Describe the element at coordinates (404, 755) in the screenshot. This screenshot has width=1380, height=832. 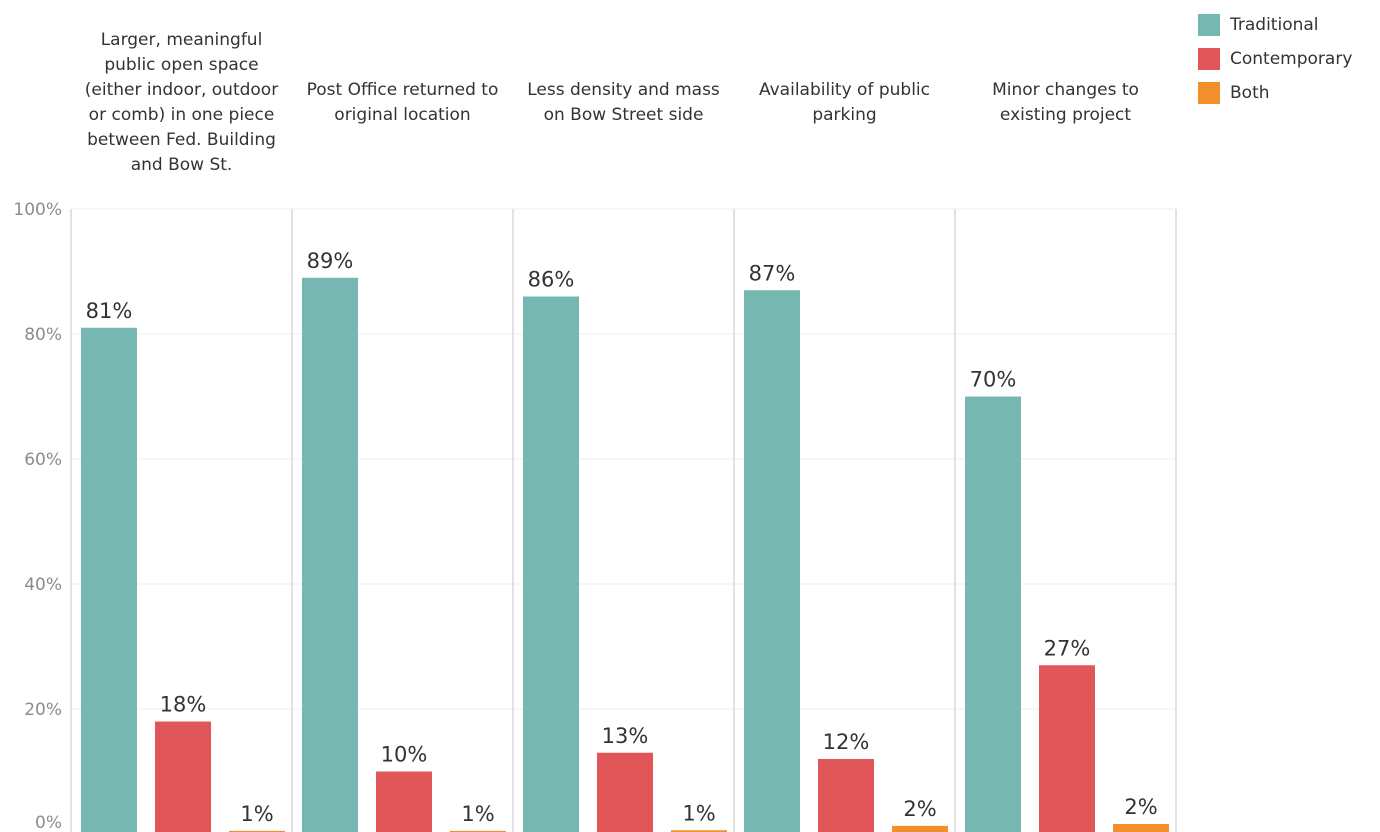
I see `data-label: 10%` at that location.